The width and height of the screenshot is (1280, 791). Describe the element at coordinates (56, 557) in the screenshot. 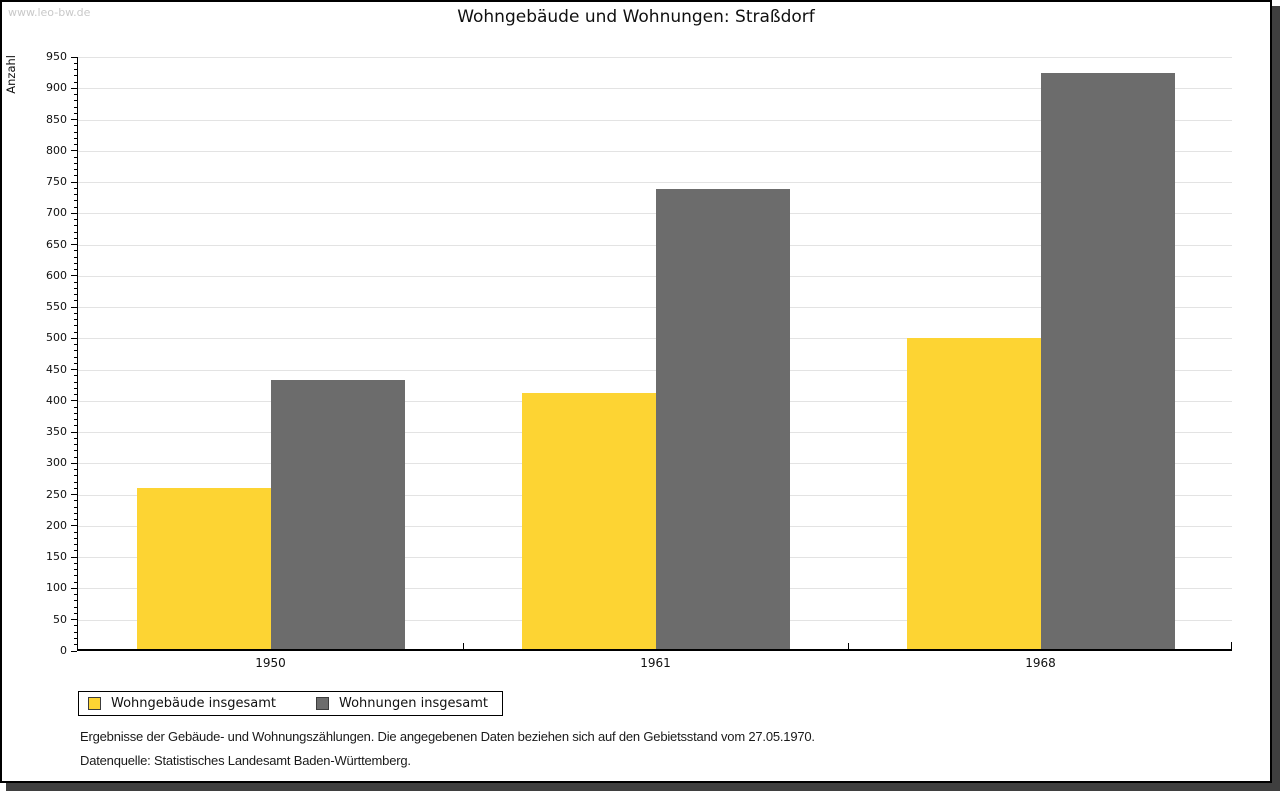

I see `y-tick-label: 150` at that location.